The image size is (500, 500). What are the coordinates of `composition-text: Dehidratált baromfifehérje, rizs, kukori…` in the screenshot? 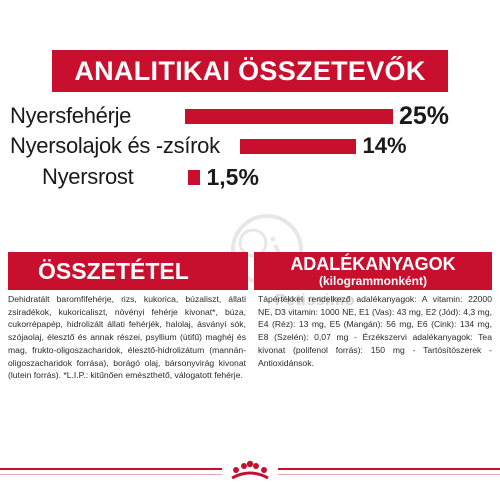 It's located at (127, 337).